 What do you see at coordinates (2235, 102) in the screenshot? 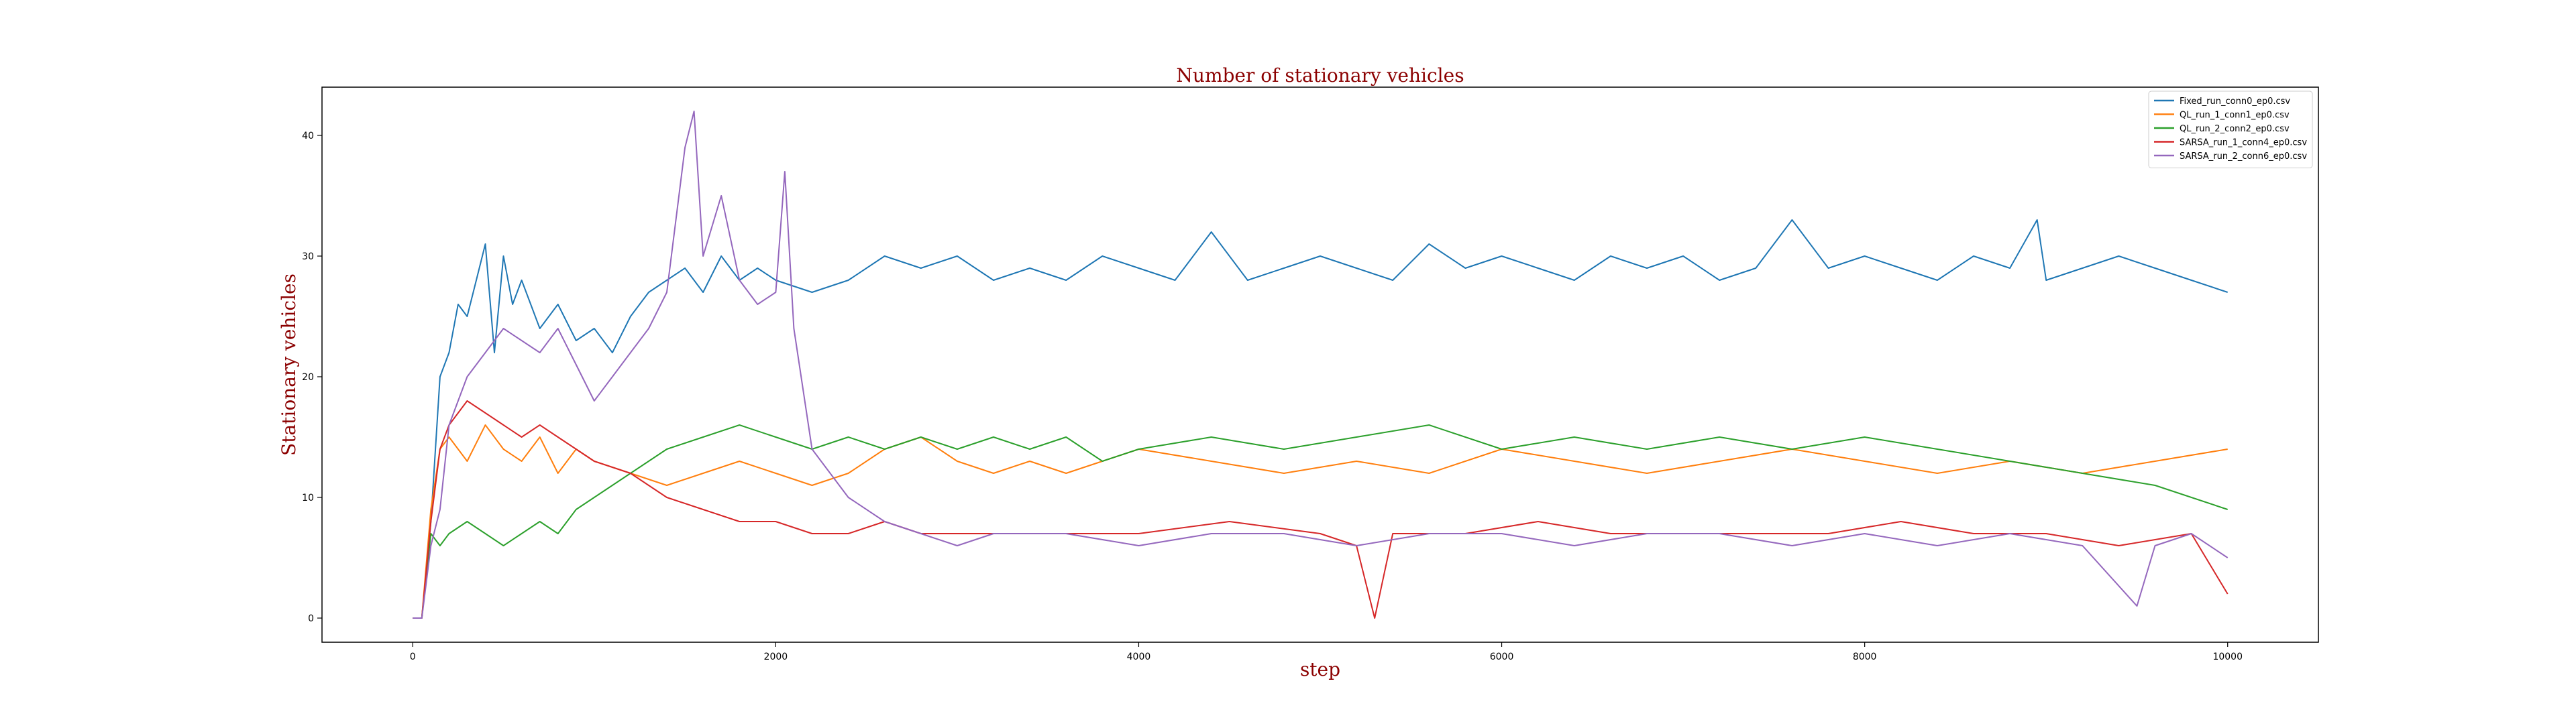
I see `legend-entry: Fixed_run_conn0_ep0.csv` at bounding box center [2235, 102].